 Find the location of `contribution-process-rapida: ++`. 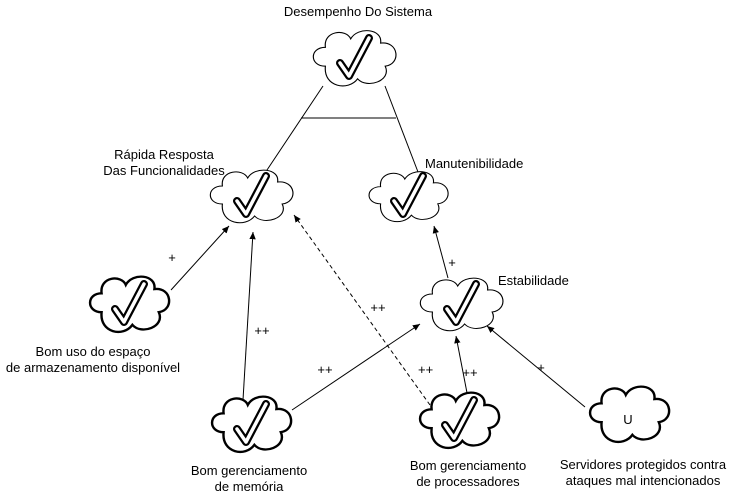

contribution-process-rapida: ++ is located at coordinates (362, 310).